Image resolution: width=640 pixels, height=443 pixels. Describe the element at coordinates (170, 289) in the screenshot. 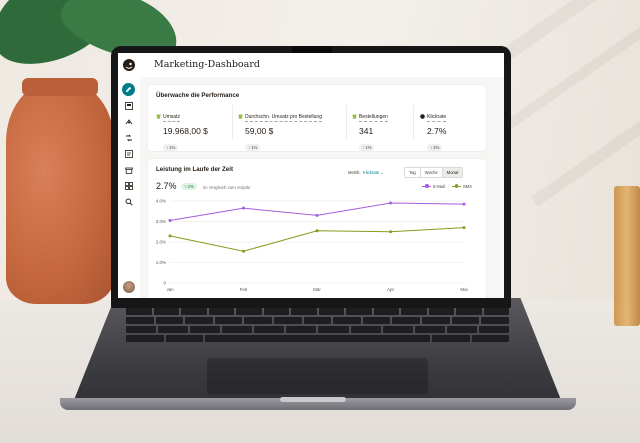

I see `x-tick-label: Jan` at that location.